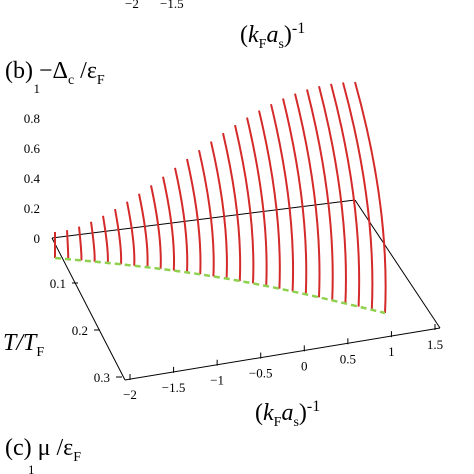 The image size is (474, 474). I want to click on boundary-line, so click(220, 285).